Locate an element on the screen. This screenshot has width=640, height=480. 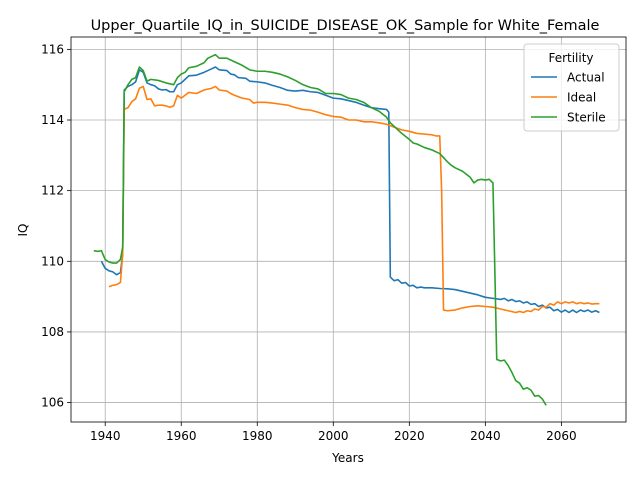
x-axis-ticks: 1940 1960 1980 2000 2020 2040 2060 is located at coordinates (333, 432).